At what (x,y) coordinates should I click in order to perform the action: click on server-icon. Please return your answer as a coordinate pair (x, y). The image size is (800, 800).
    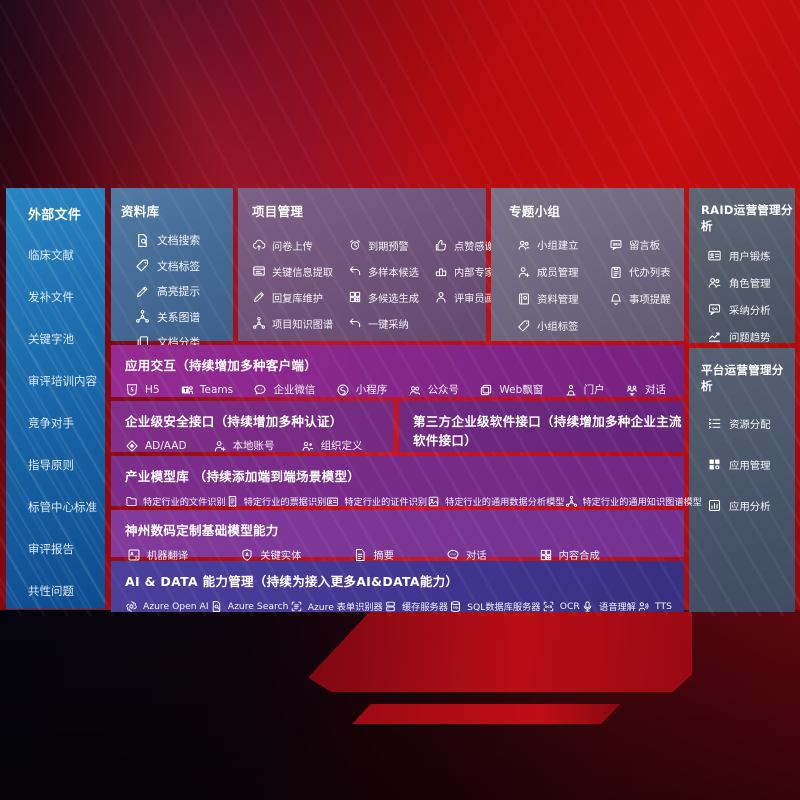
    Looking at the image, I should click on (390, 606).